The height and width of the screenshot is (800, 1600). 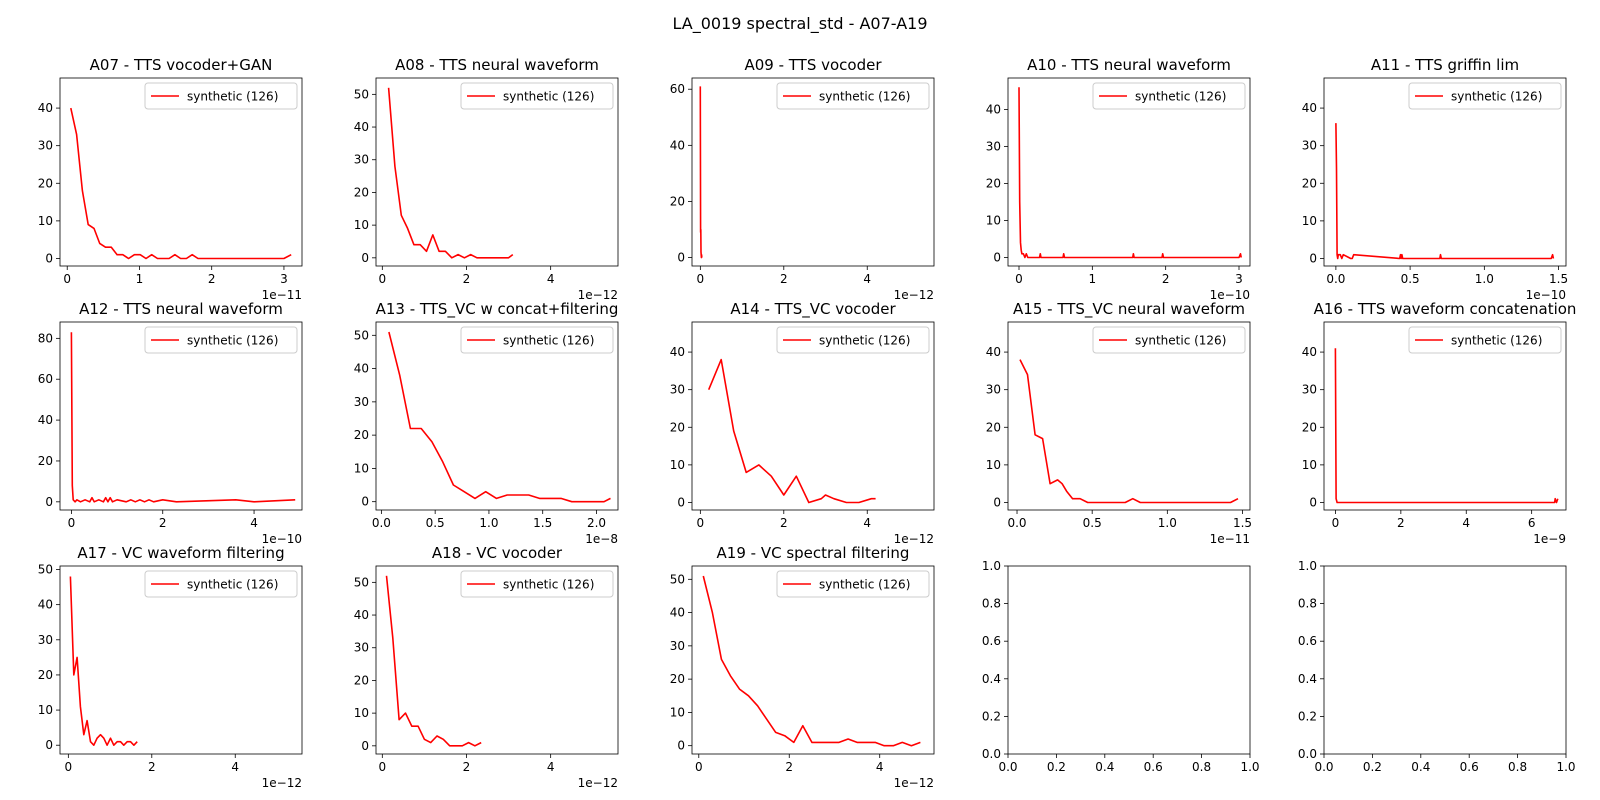 I want to click on subplot-title: A18 - VC vocoder, so click(x=497, y=553).